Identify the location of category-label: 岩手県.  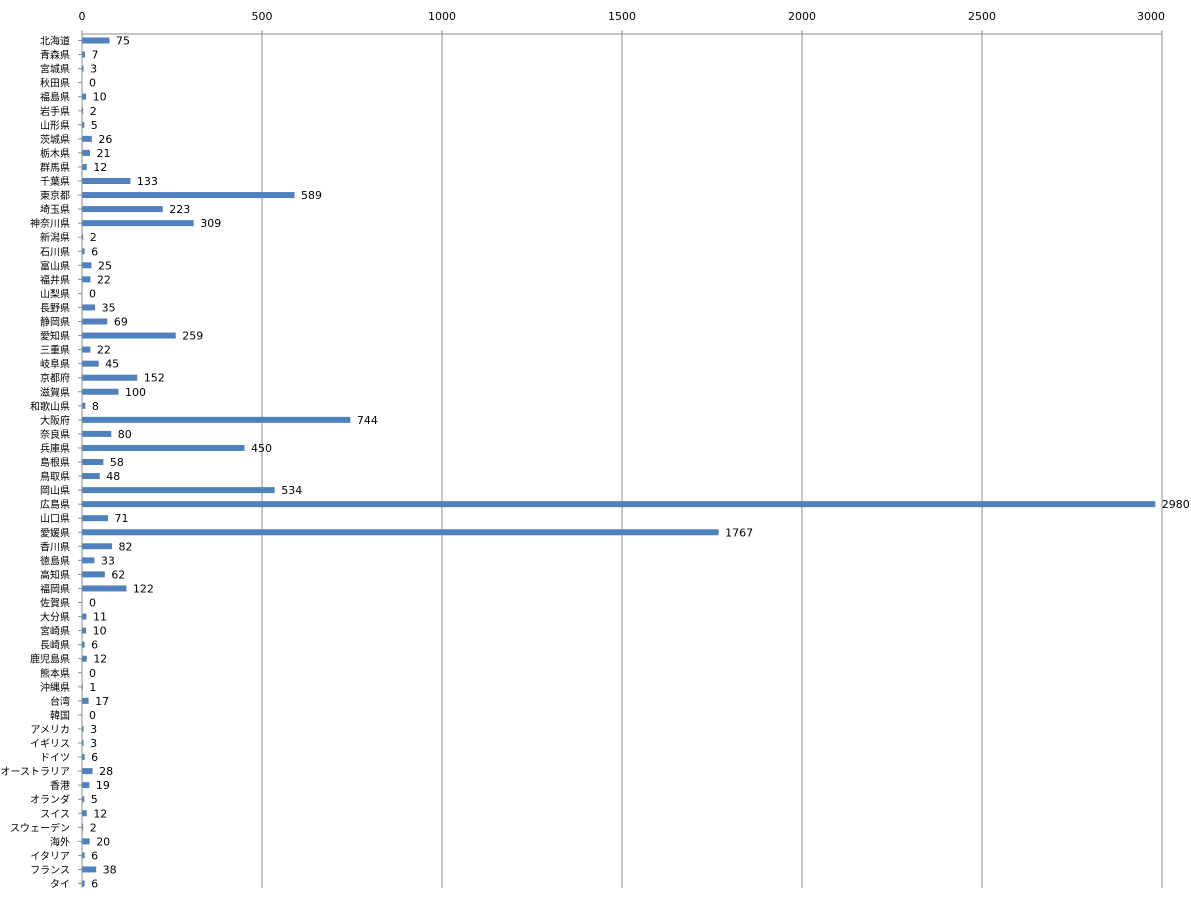
(55, 111).